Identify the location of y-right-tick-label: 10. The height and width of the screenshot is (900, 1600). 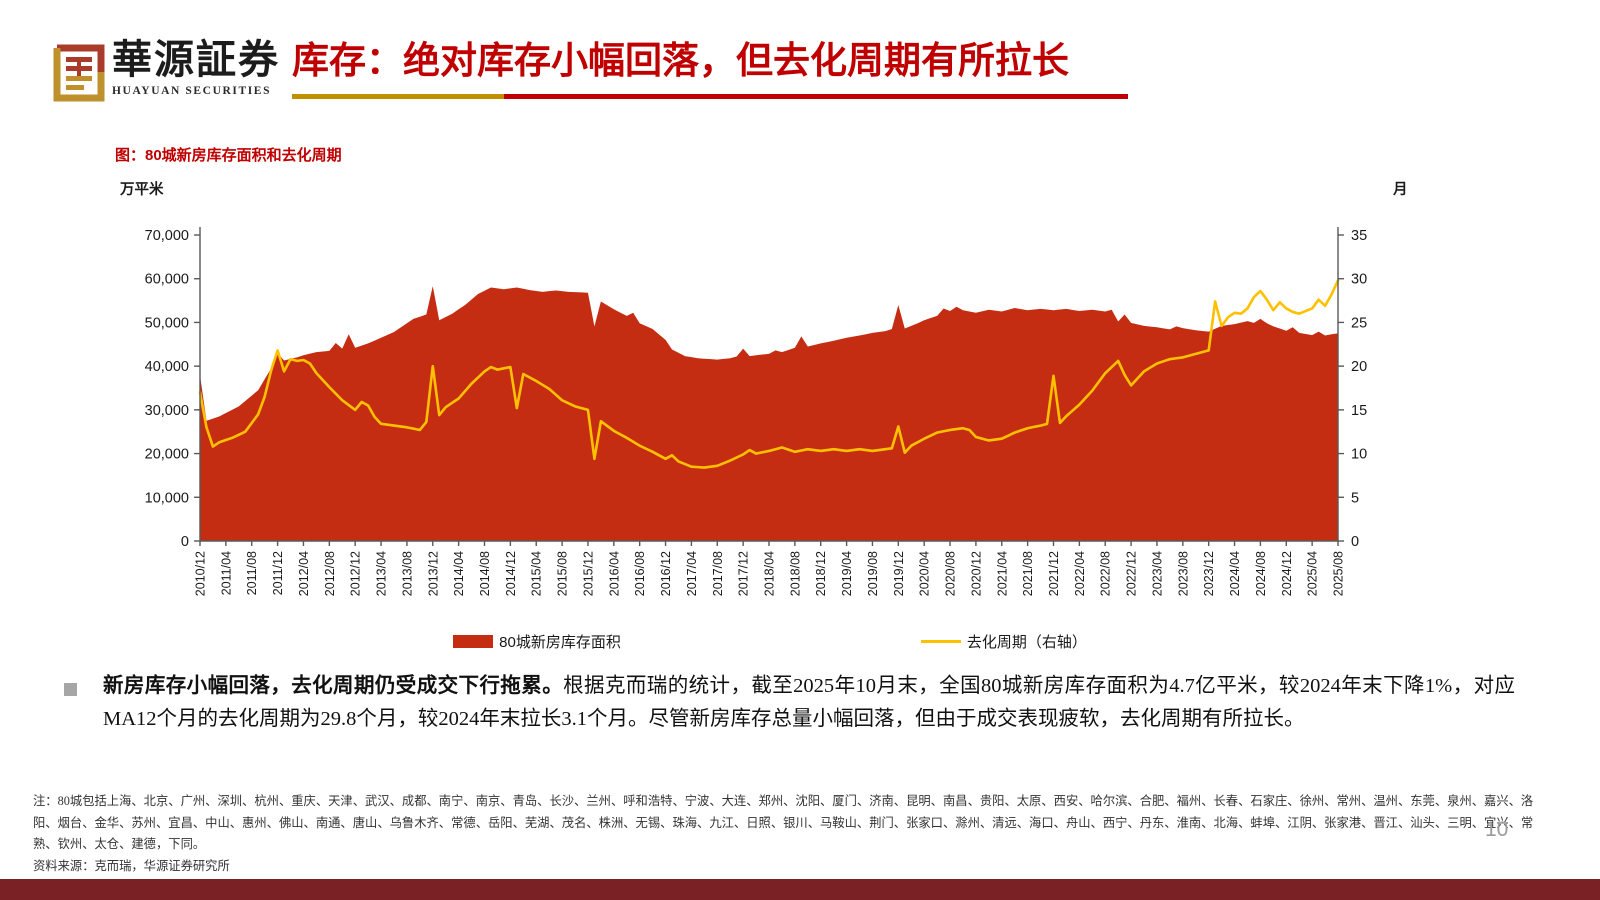
(1359, 455).